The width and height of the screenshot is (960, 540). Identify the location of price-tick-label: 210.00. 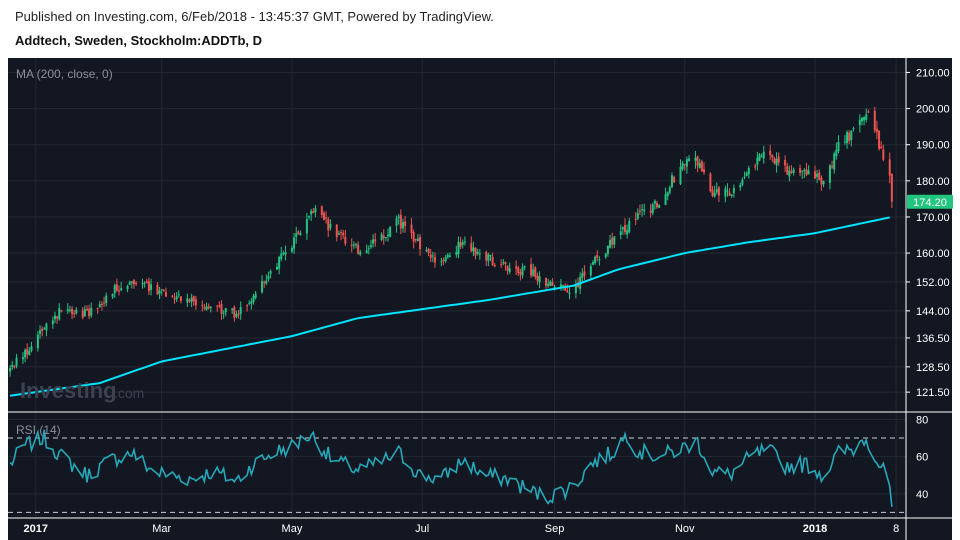
(933, 73).